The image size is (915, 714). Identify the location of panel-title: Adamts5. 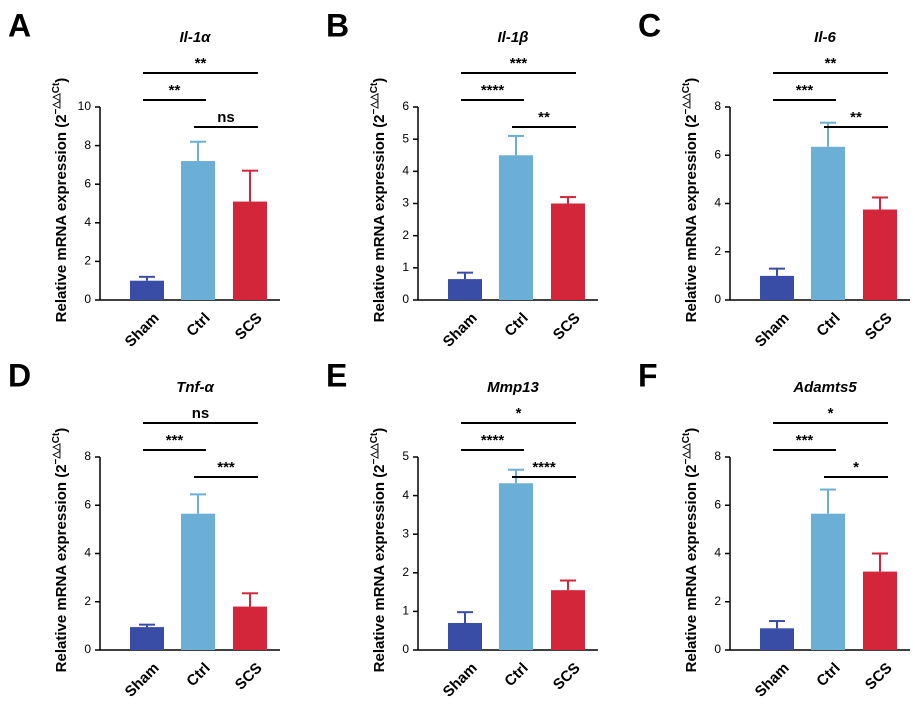
(824, 387).